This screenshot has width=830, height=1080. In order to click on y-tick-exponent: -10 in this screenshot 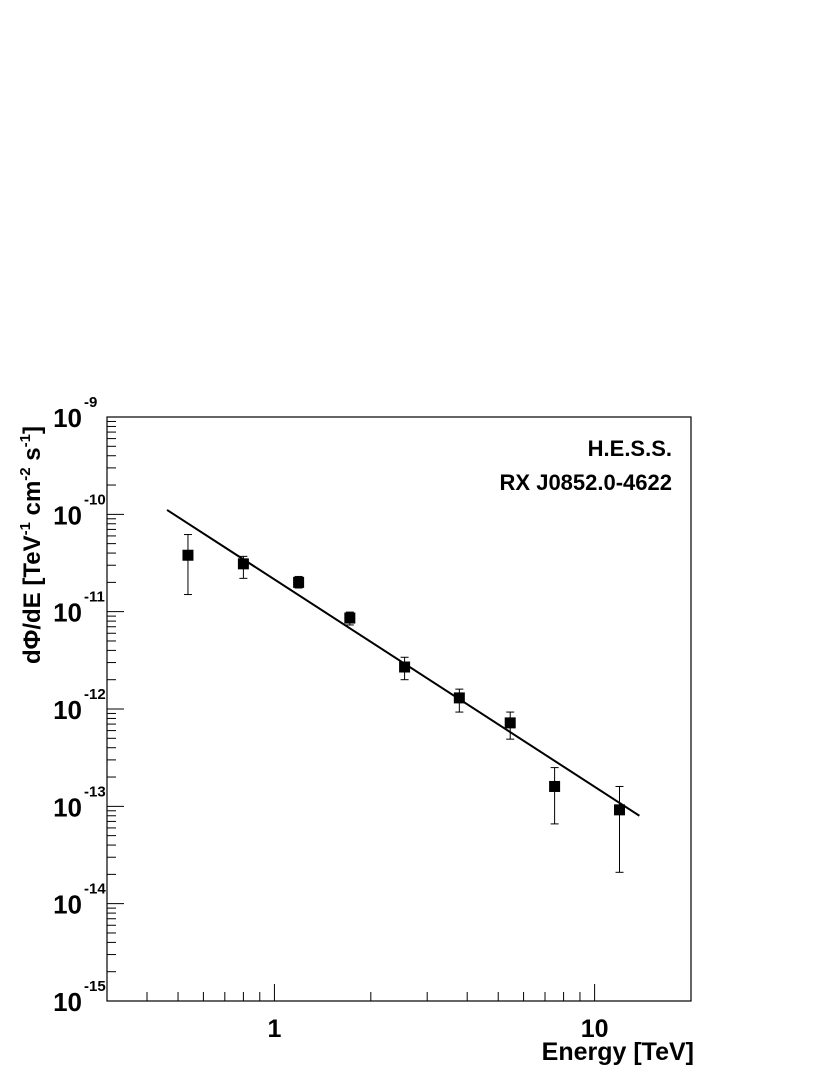, I will do `click(95, 499)`.